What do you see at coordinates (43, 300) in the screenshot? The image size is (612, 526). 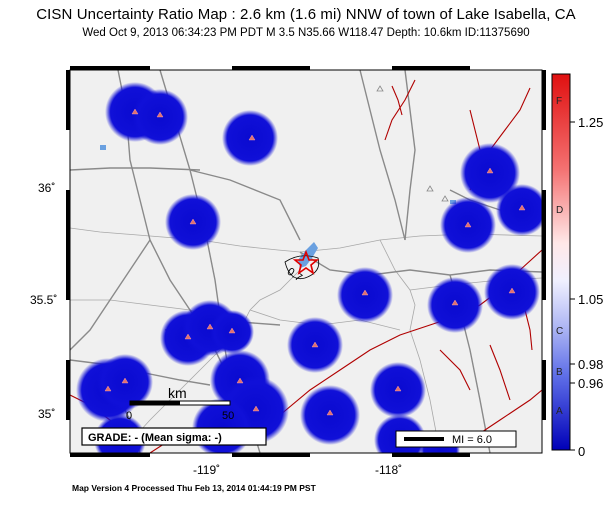 I see `lat-tick-35-5: 35.5˚` at bounding box center [43, 300].